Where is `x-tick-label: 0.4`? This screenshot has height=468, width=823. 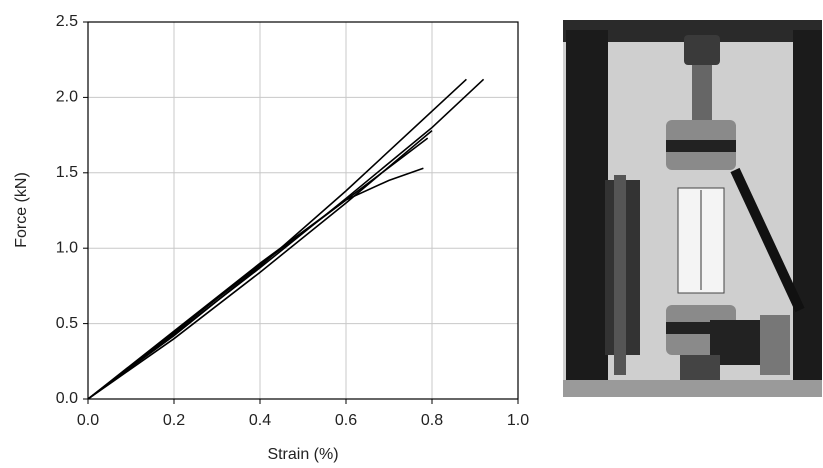 x-tick-label: 0.4 is located at coordinates (260, 420).